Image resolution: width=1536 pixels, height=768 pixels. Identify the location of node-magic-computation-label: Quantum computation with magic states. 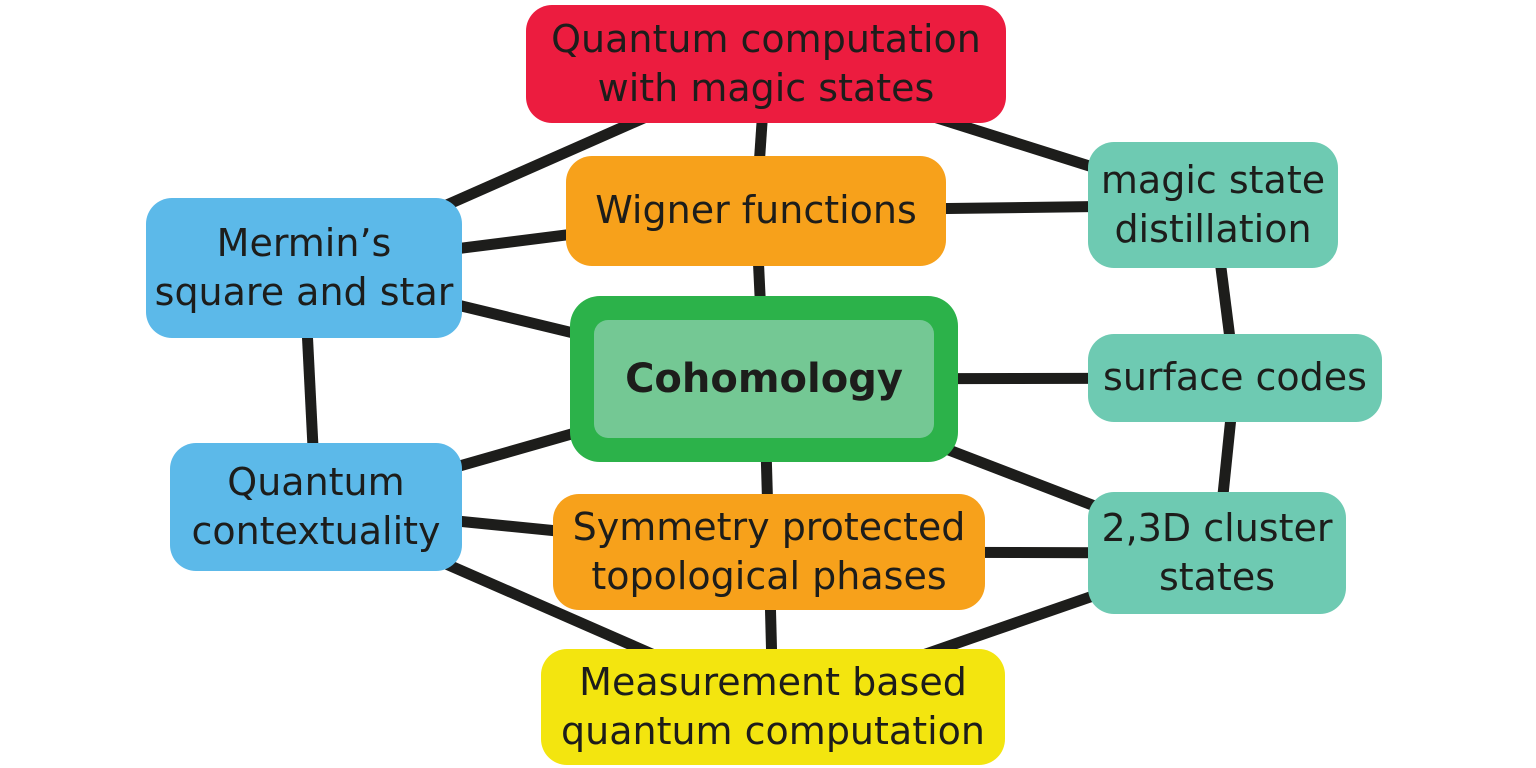
(766, 63).